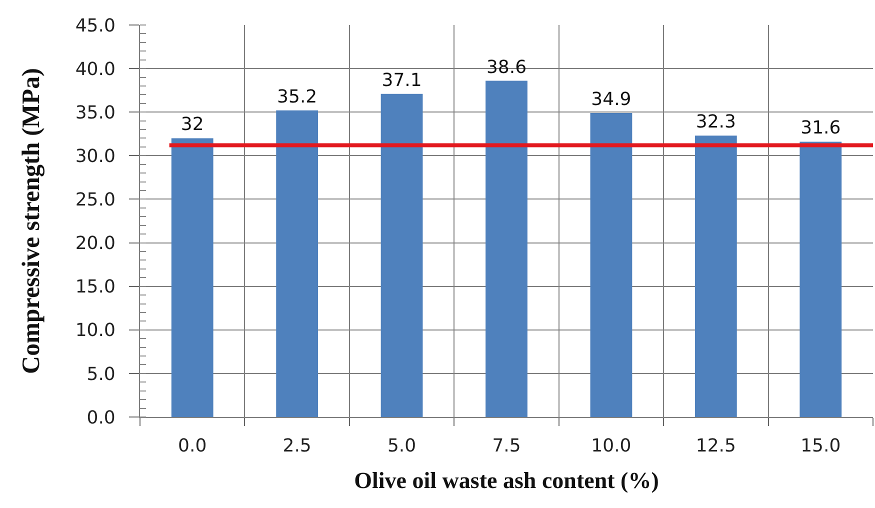 The width and height of the screenshot is (875, 508). What do you see at coordinates (506, 67) in the screenshot?
I see `data-label: 38.6` at bounding box center [506, 67].